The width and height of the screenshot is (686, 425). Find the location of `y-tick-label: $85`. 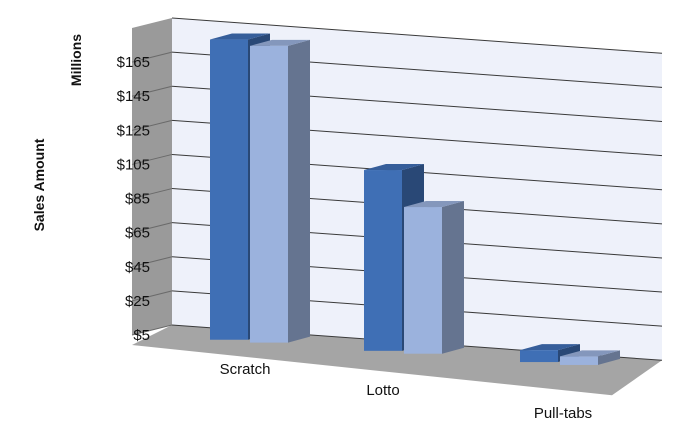

y-tick-label: $85 is located at coordinates (137, 199).